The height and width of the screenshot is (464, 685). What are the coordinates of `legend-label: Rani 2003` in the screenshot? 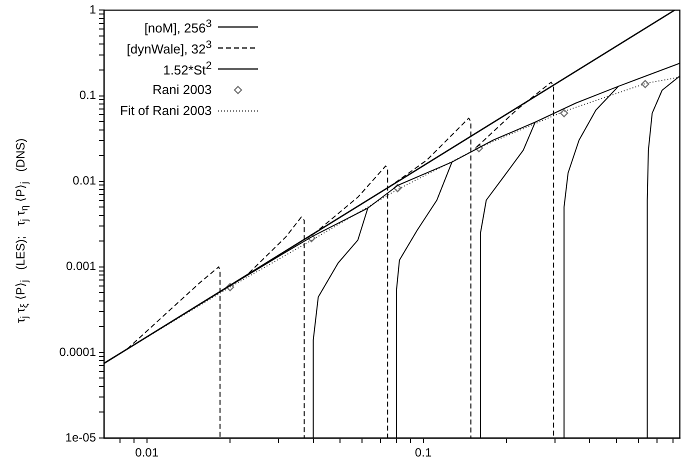 It's located at (182, 89).